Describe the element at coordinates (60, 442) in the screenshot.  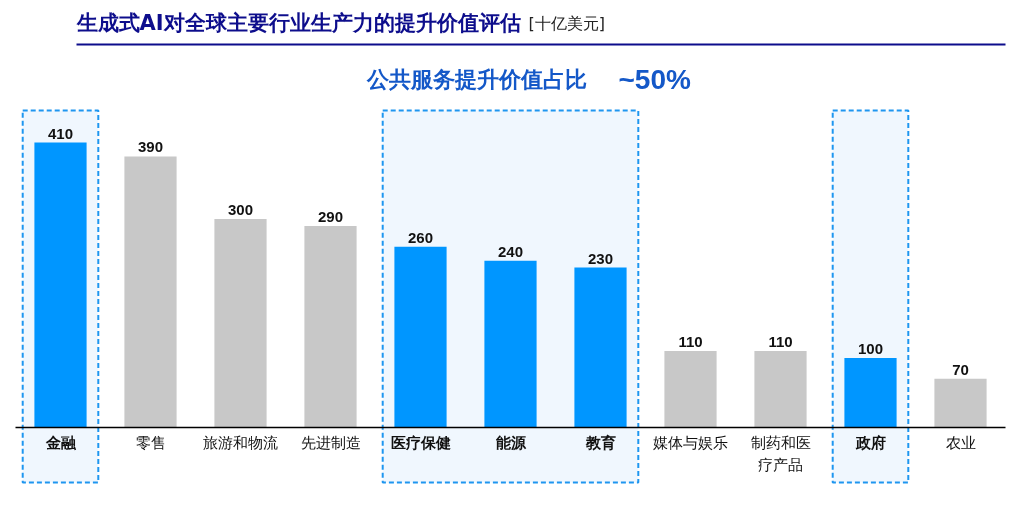
I see `x-tick-label: 金融` at that location.